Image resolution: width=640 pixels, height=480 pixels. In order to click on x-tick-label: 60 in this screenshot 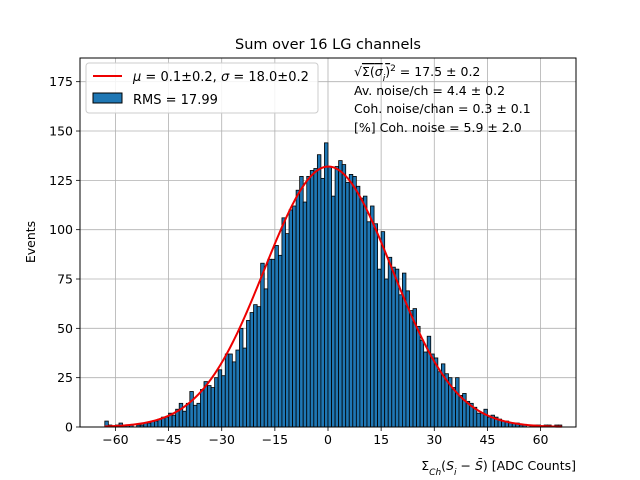, I will do `click(541, 439)`.